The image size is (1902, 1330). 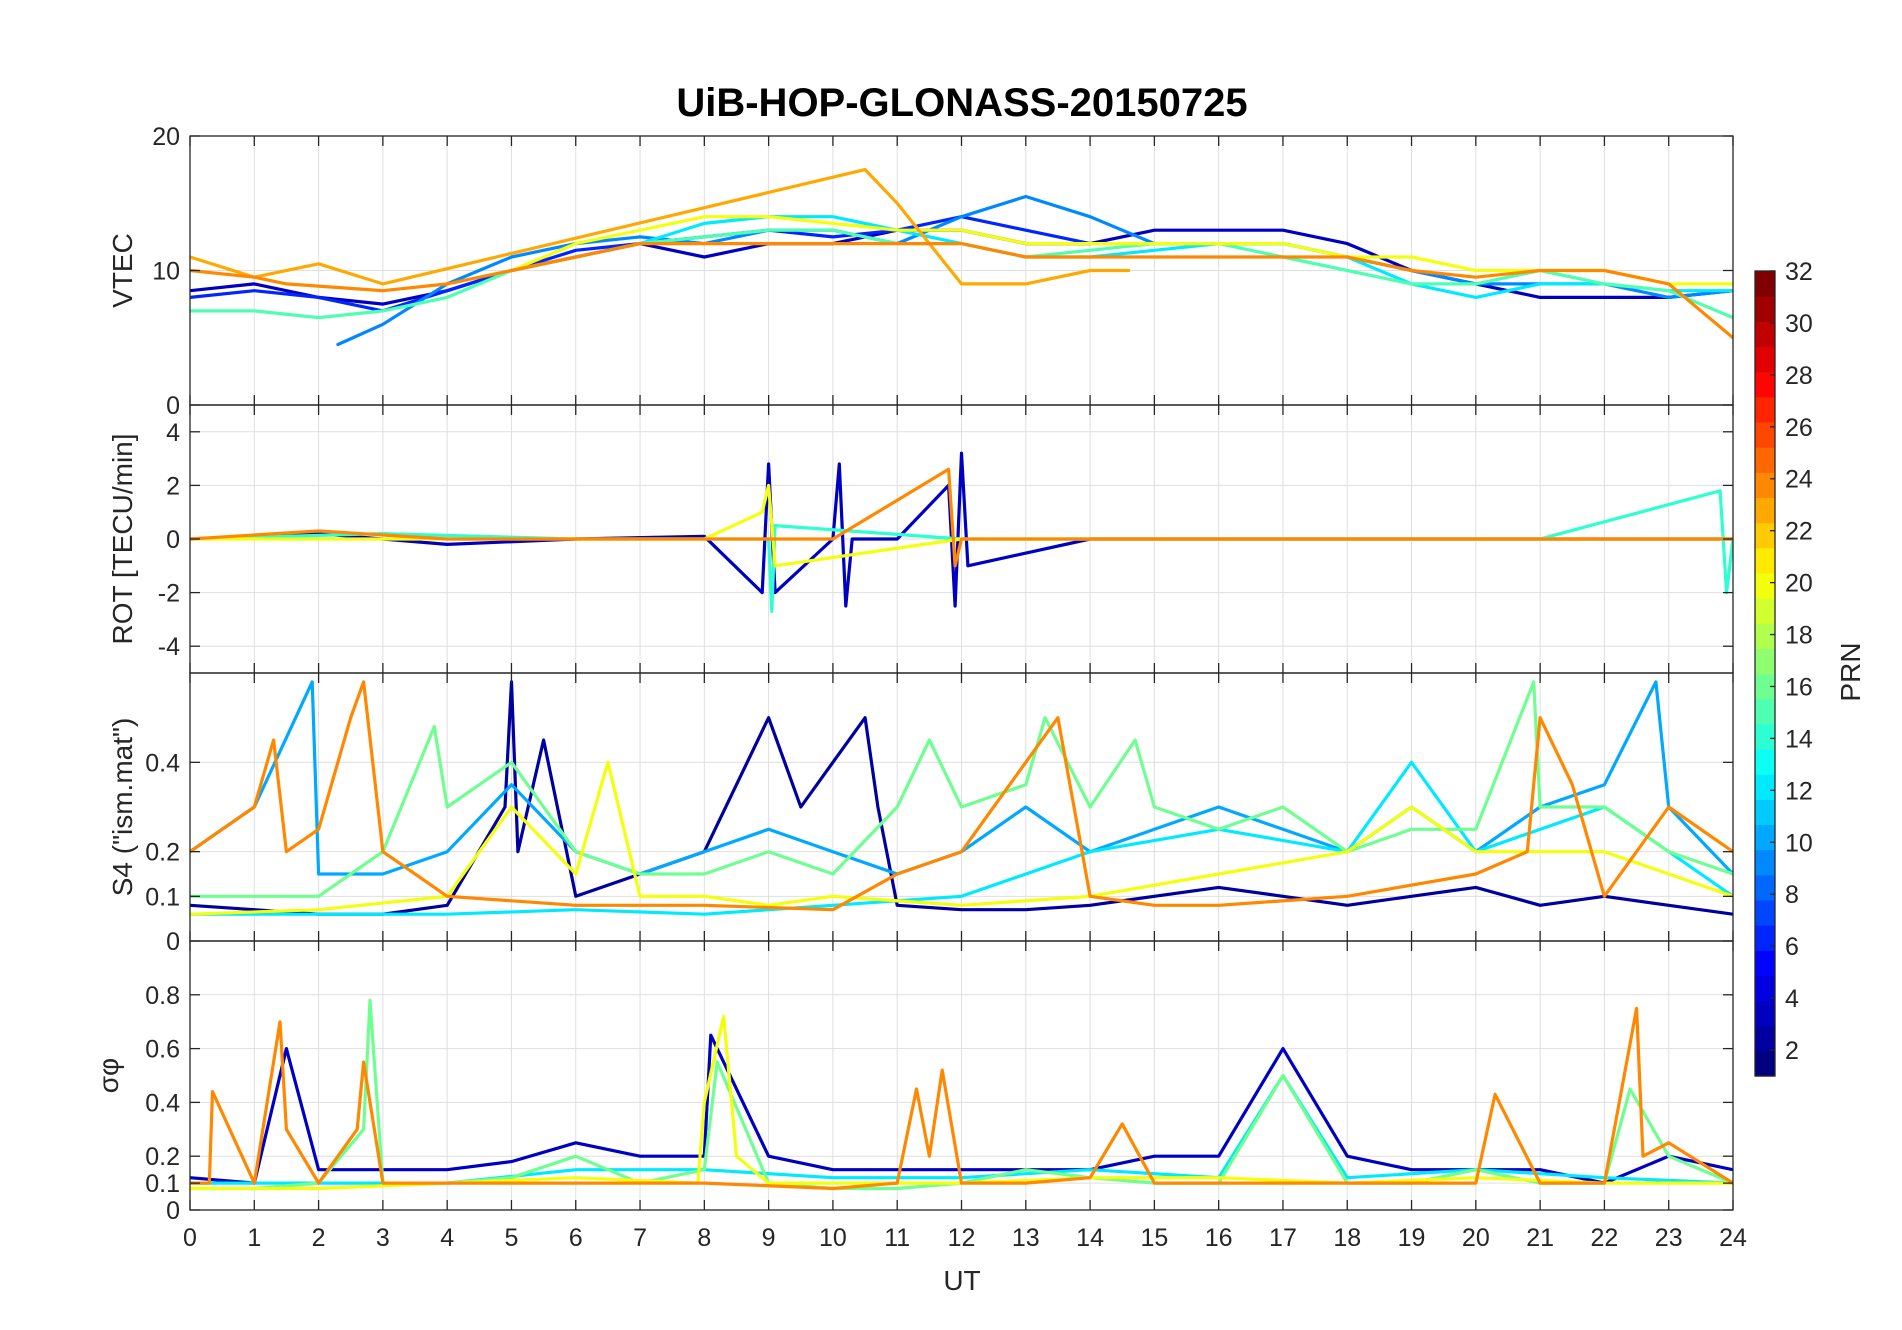 What do you see at coordinates (162, 1050) in the screenshot?
I see `sigma_phi-ytick-label-0.6: 0.6` at bounding box center [162, 1050].